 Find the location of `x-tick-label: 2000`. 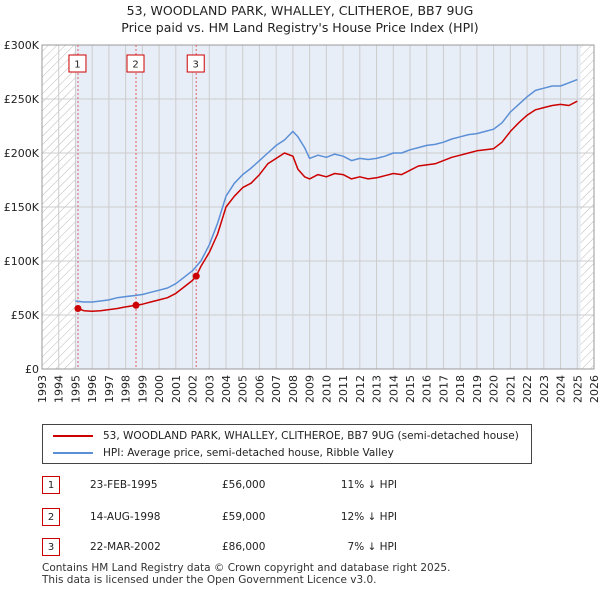

x-tick-label: 2000 is located at coordinates (159, 389).